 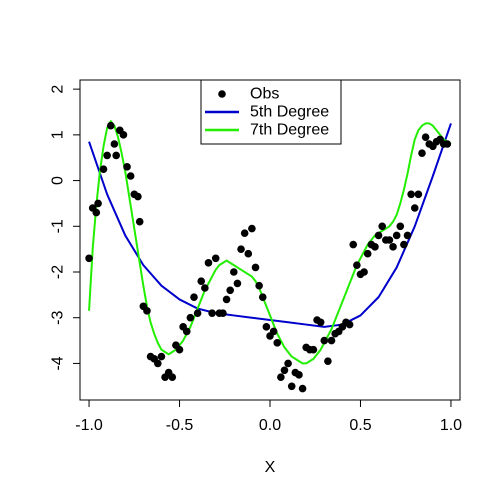 I want to click on y-tick-label: -2, so click(x=58, y=272).